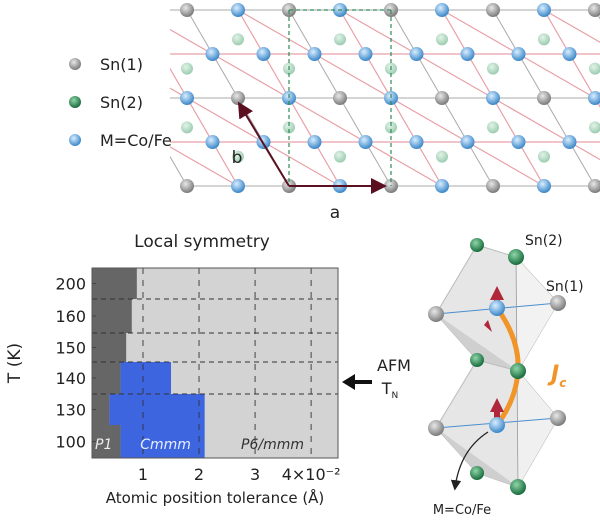  What do you see at coordinates (110, 54) in the screenshot?
I see `cell-edge` at bounding box center [110, 54].